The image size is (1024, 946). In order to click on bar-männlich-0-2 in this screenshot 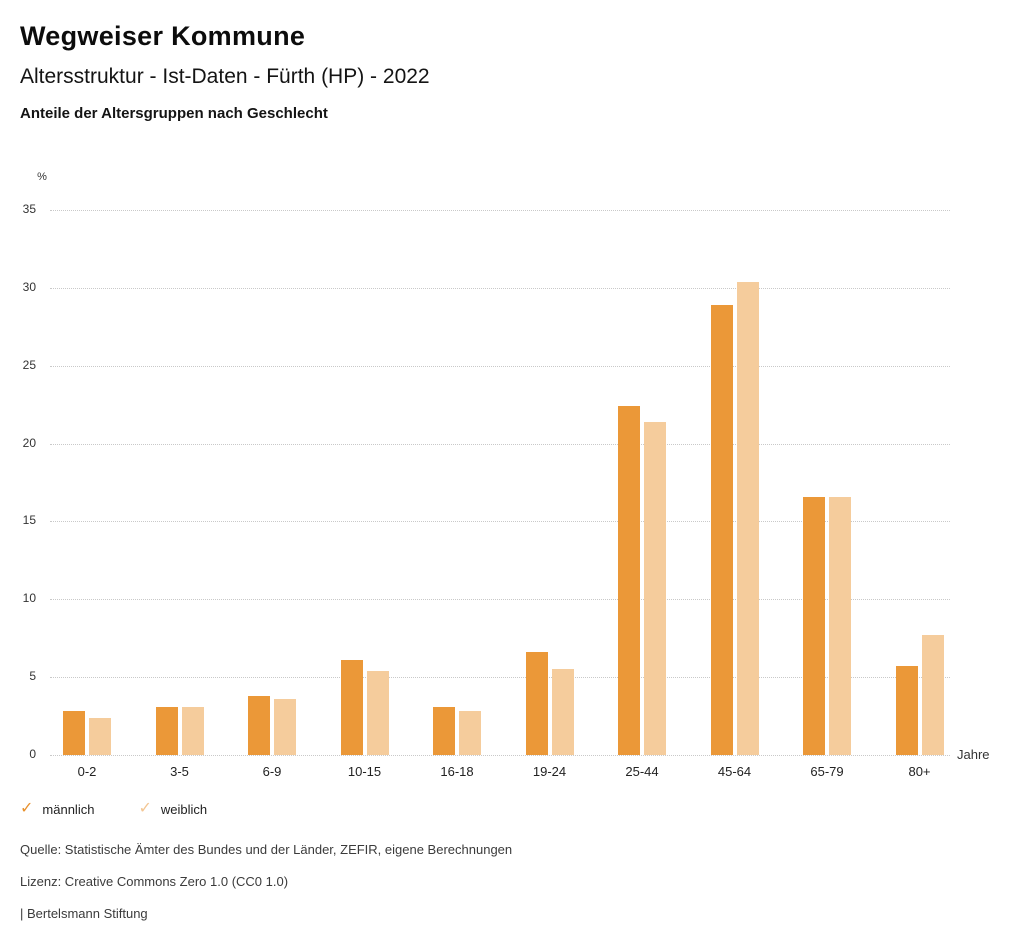, I will do `click(74, 733)`.